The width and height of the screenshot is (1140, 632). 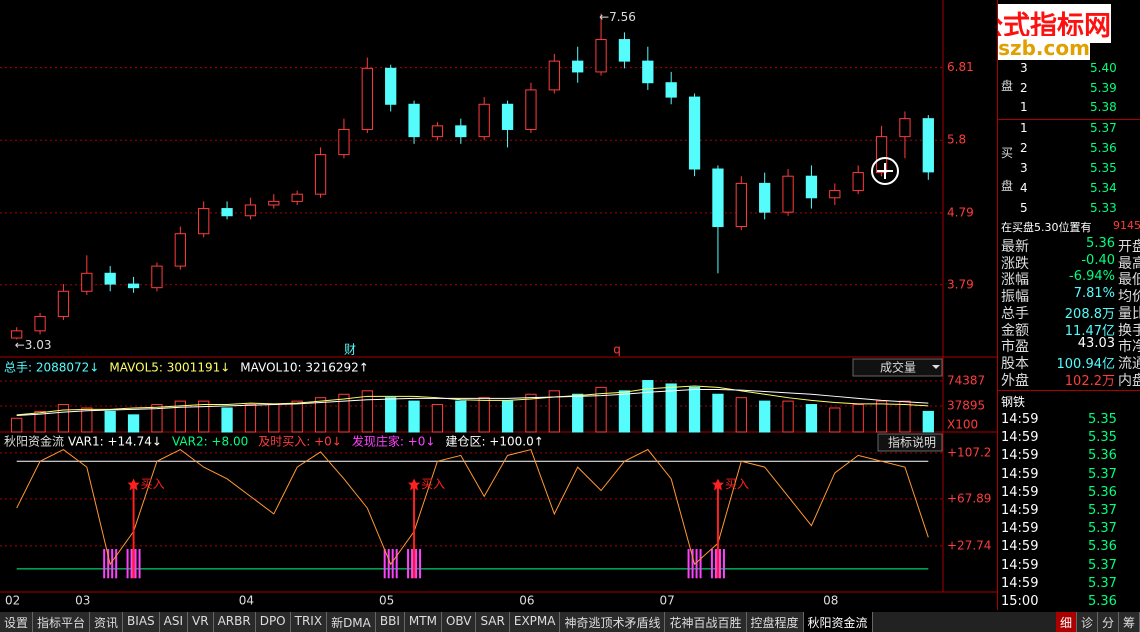 I want to click on y-tick-label: 5.8, so click(x=956, y=140).